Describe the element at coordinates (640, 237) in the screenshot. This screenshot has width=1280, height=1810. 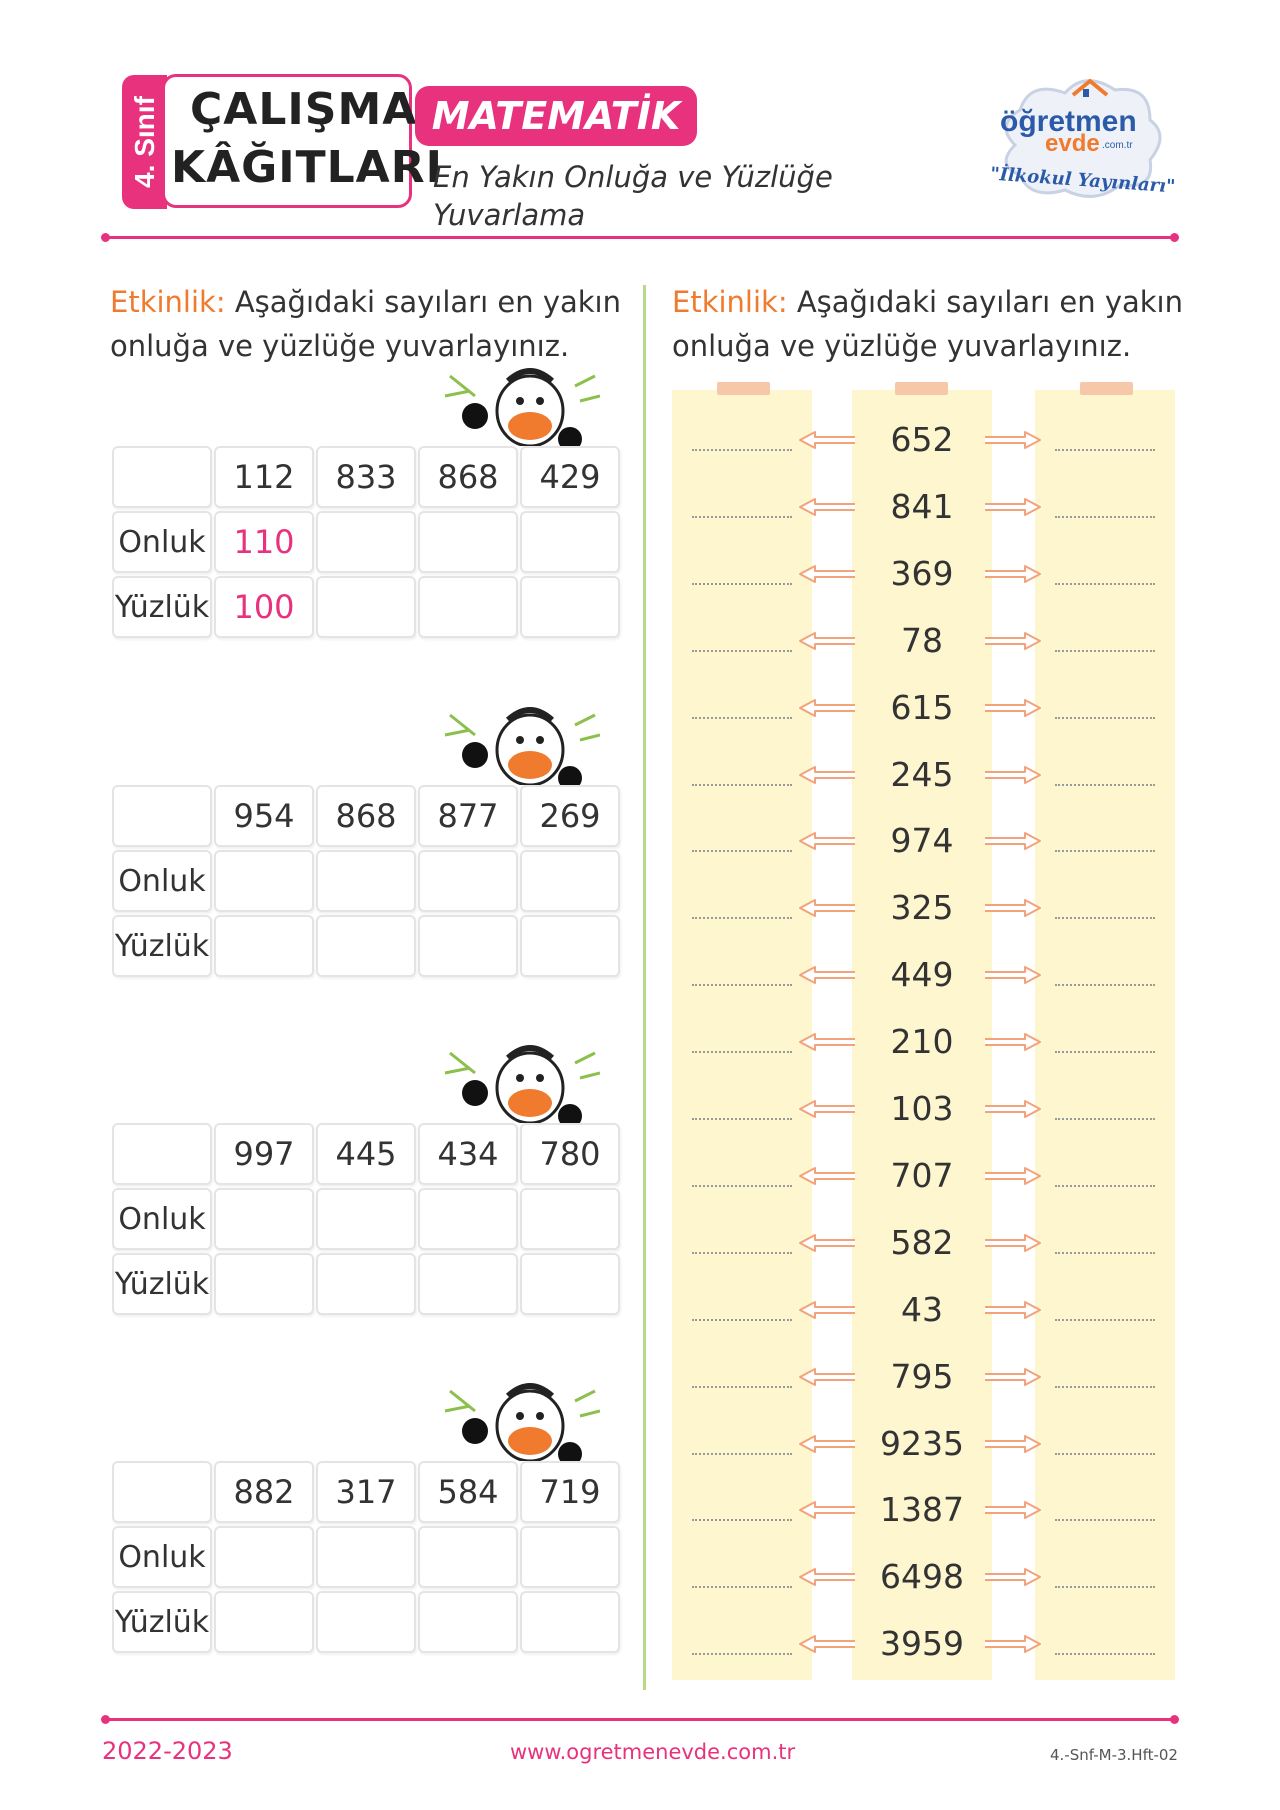
I see `top-rule` at that location.